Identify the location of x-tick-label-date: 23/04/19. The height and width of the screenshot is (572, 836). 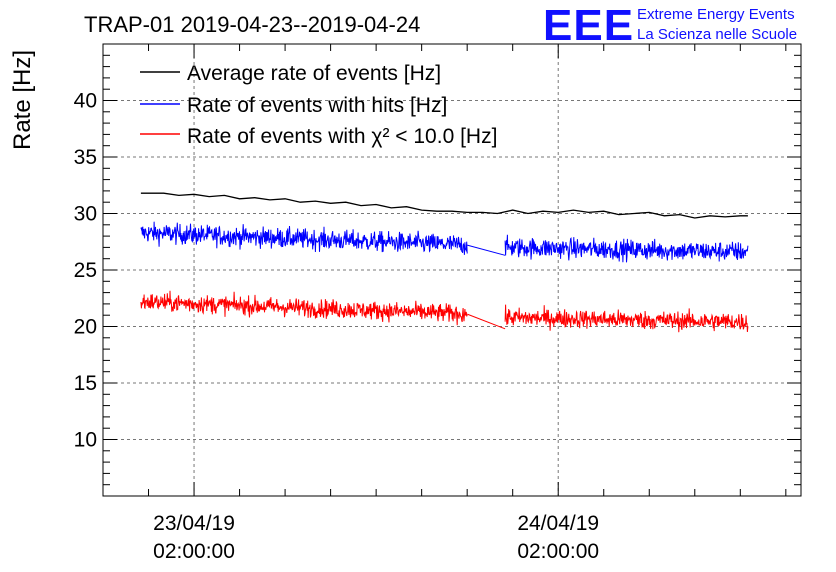
(194, 523).